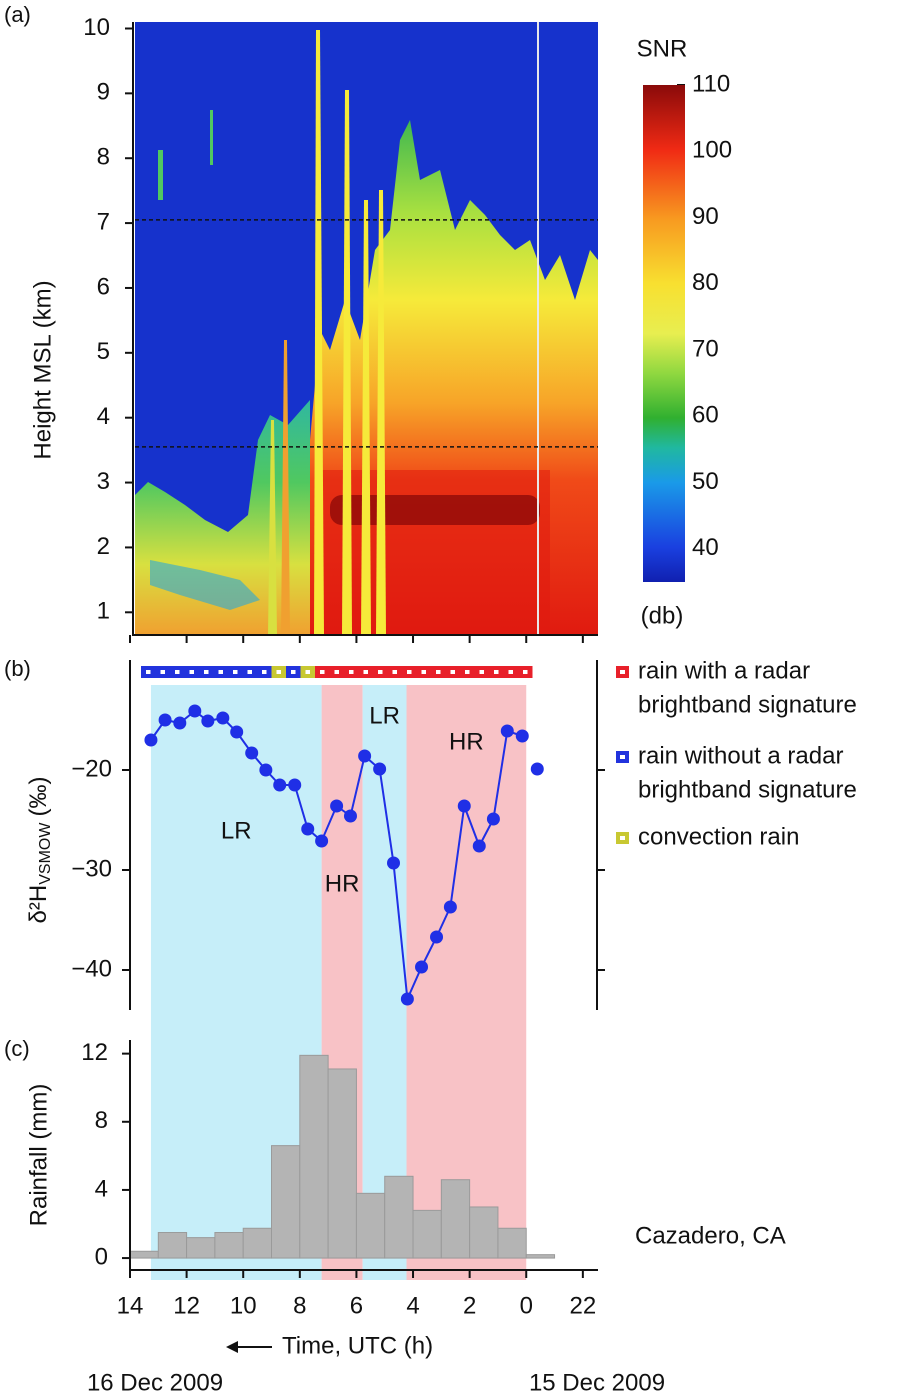 This screenshot has height=1395, width=909. Describe the element at coordinates (186, 1305) in the screenshot. I see `x-tick-label: 12` at that location.